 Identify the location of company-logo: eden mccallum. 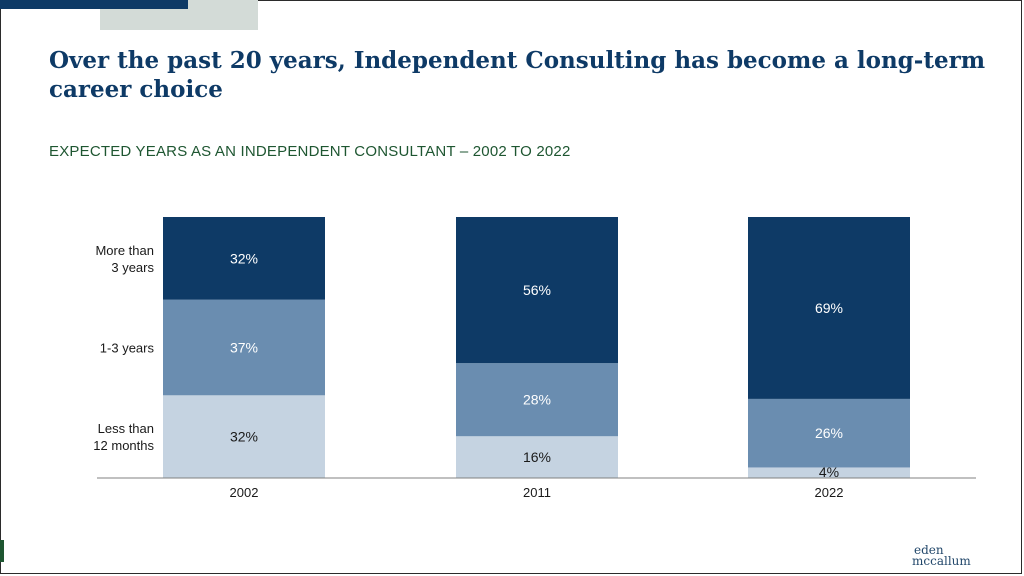
(947, 555).